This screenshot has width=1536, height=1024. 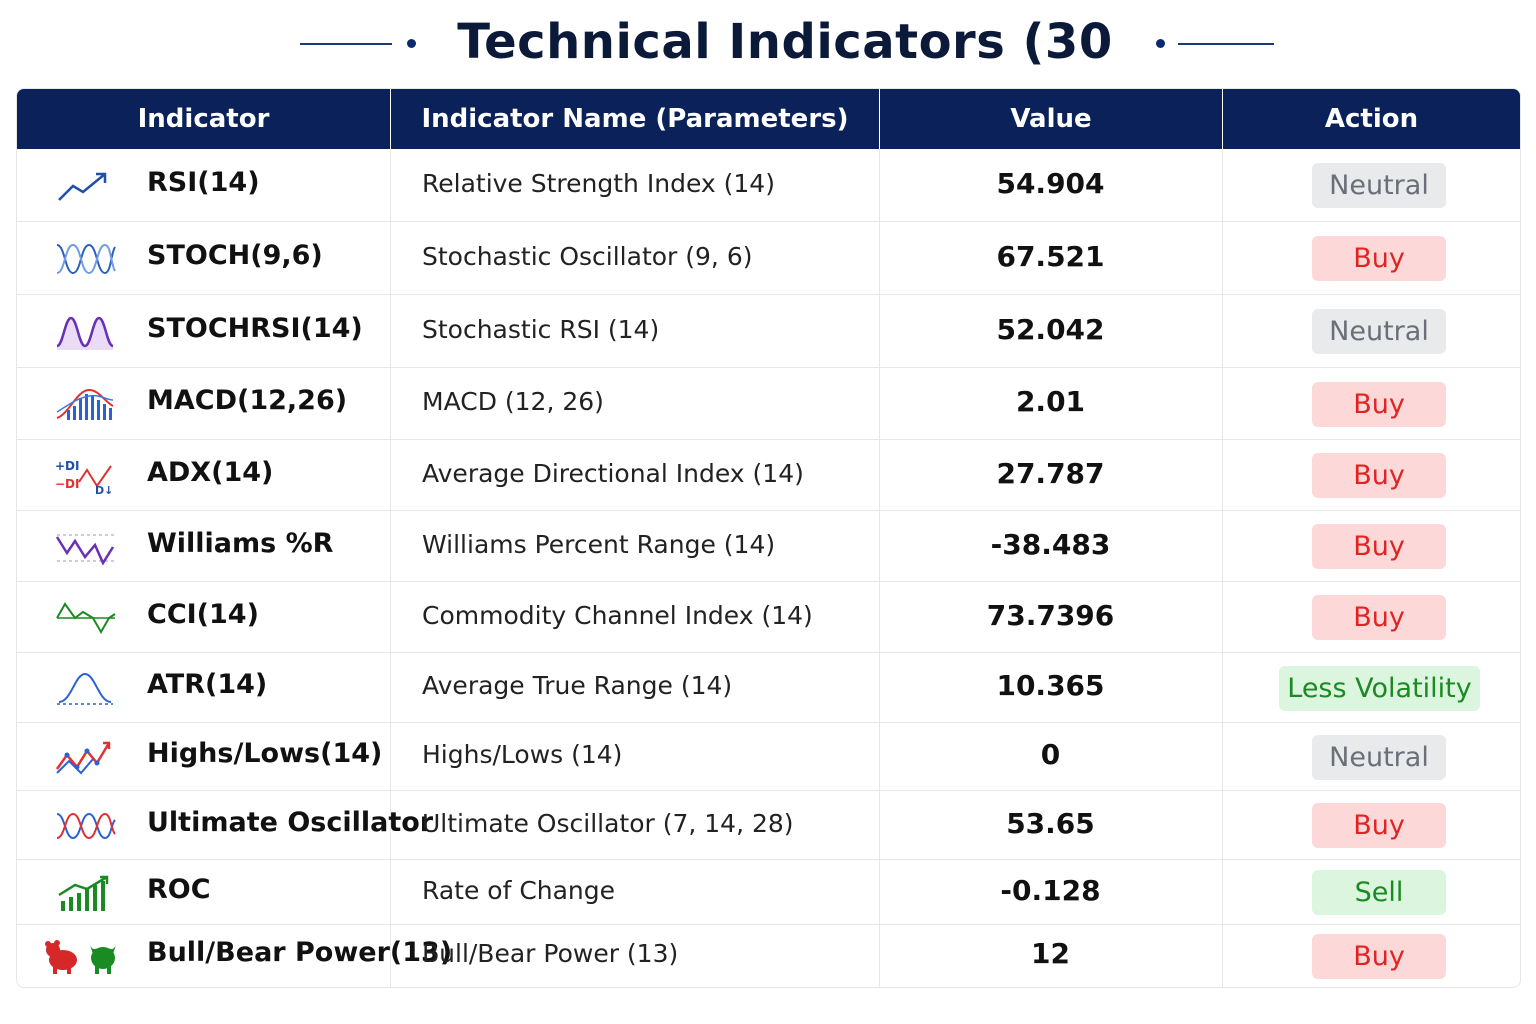 What do you see at coordinates (411, 43) in the screenshot?
I see `title-decor-dot-left` at bounding box center [411, 43].